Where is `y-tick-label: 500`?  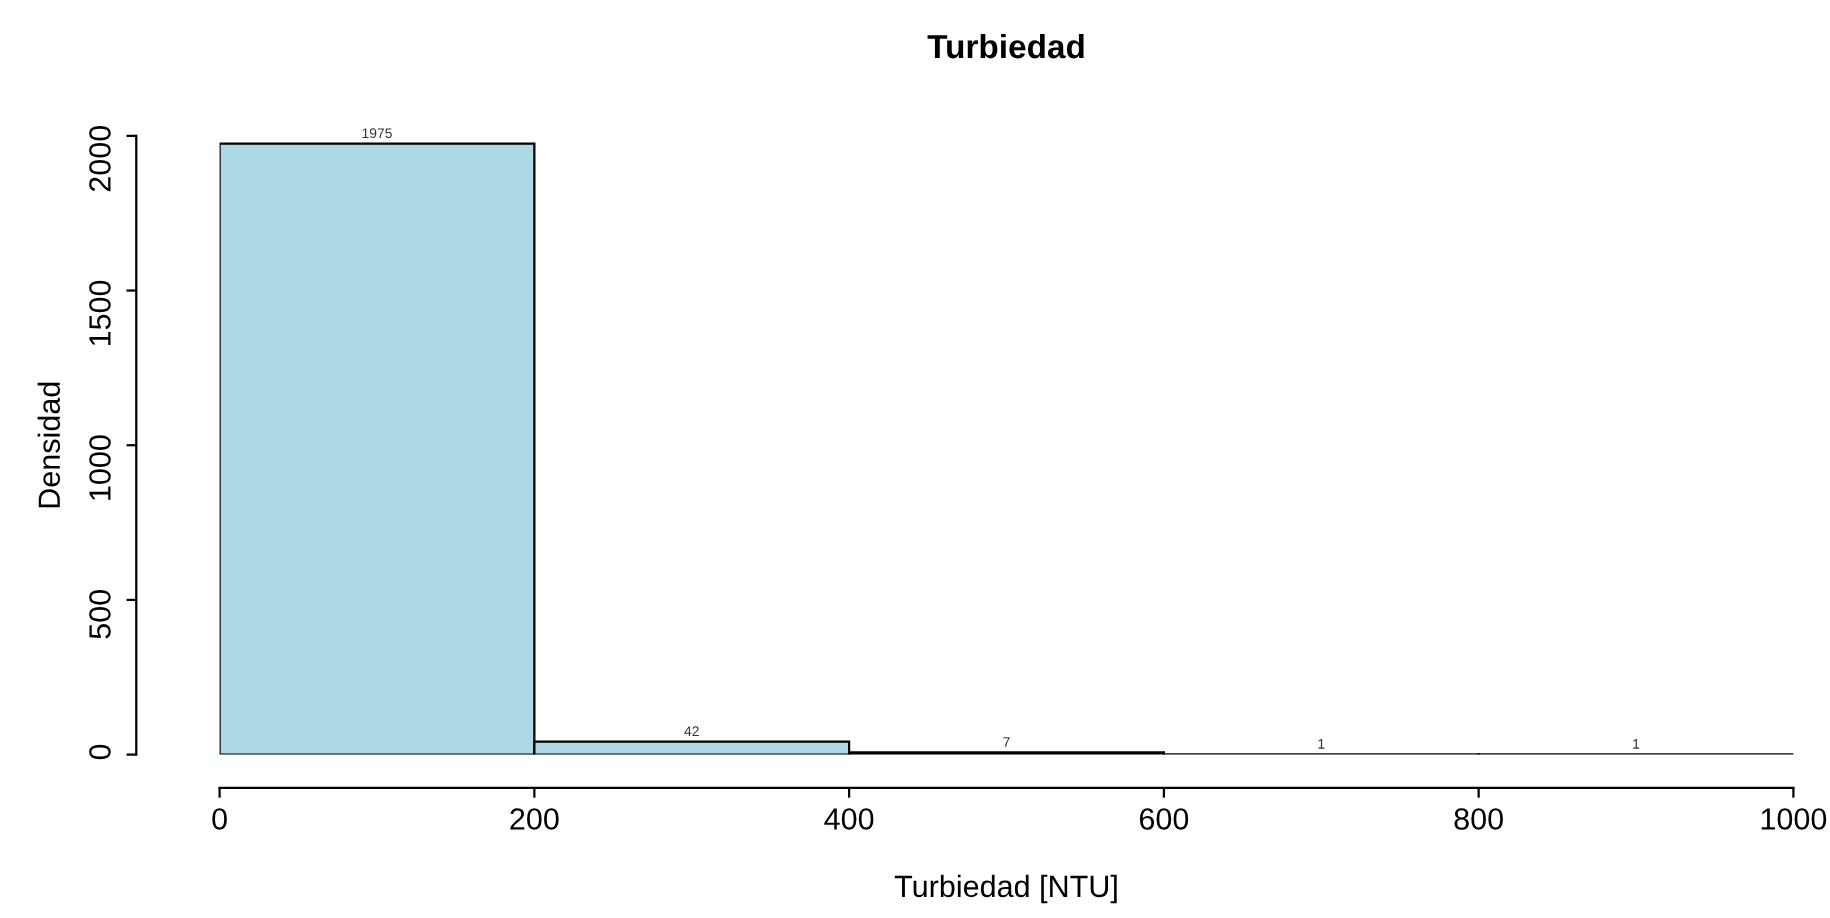
y-tick-label: 500 is located at coordinates (100, 614).